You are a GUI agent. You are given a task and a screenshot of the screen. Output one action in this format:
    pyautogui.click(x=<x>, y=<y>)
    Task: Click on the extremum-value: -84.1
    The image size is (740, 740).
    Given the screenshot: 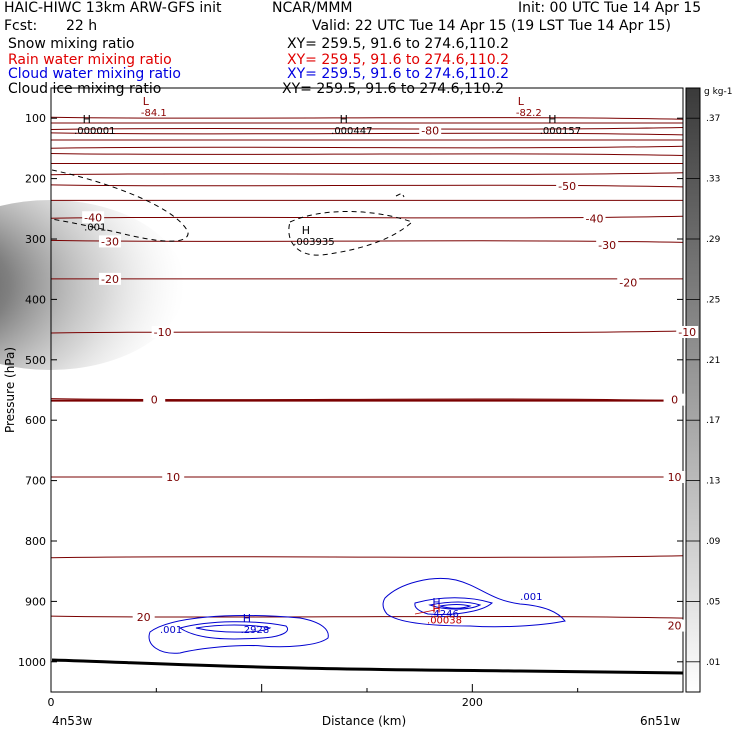 What is the action you would take?
    pyautogui.click(x=154, y=113)
    